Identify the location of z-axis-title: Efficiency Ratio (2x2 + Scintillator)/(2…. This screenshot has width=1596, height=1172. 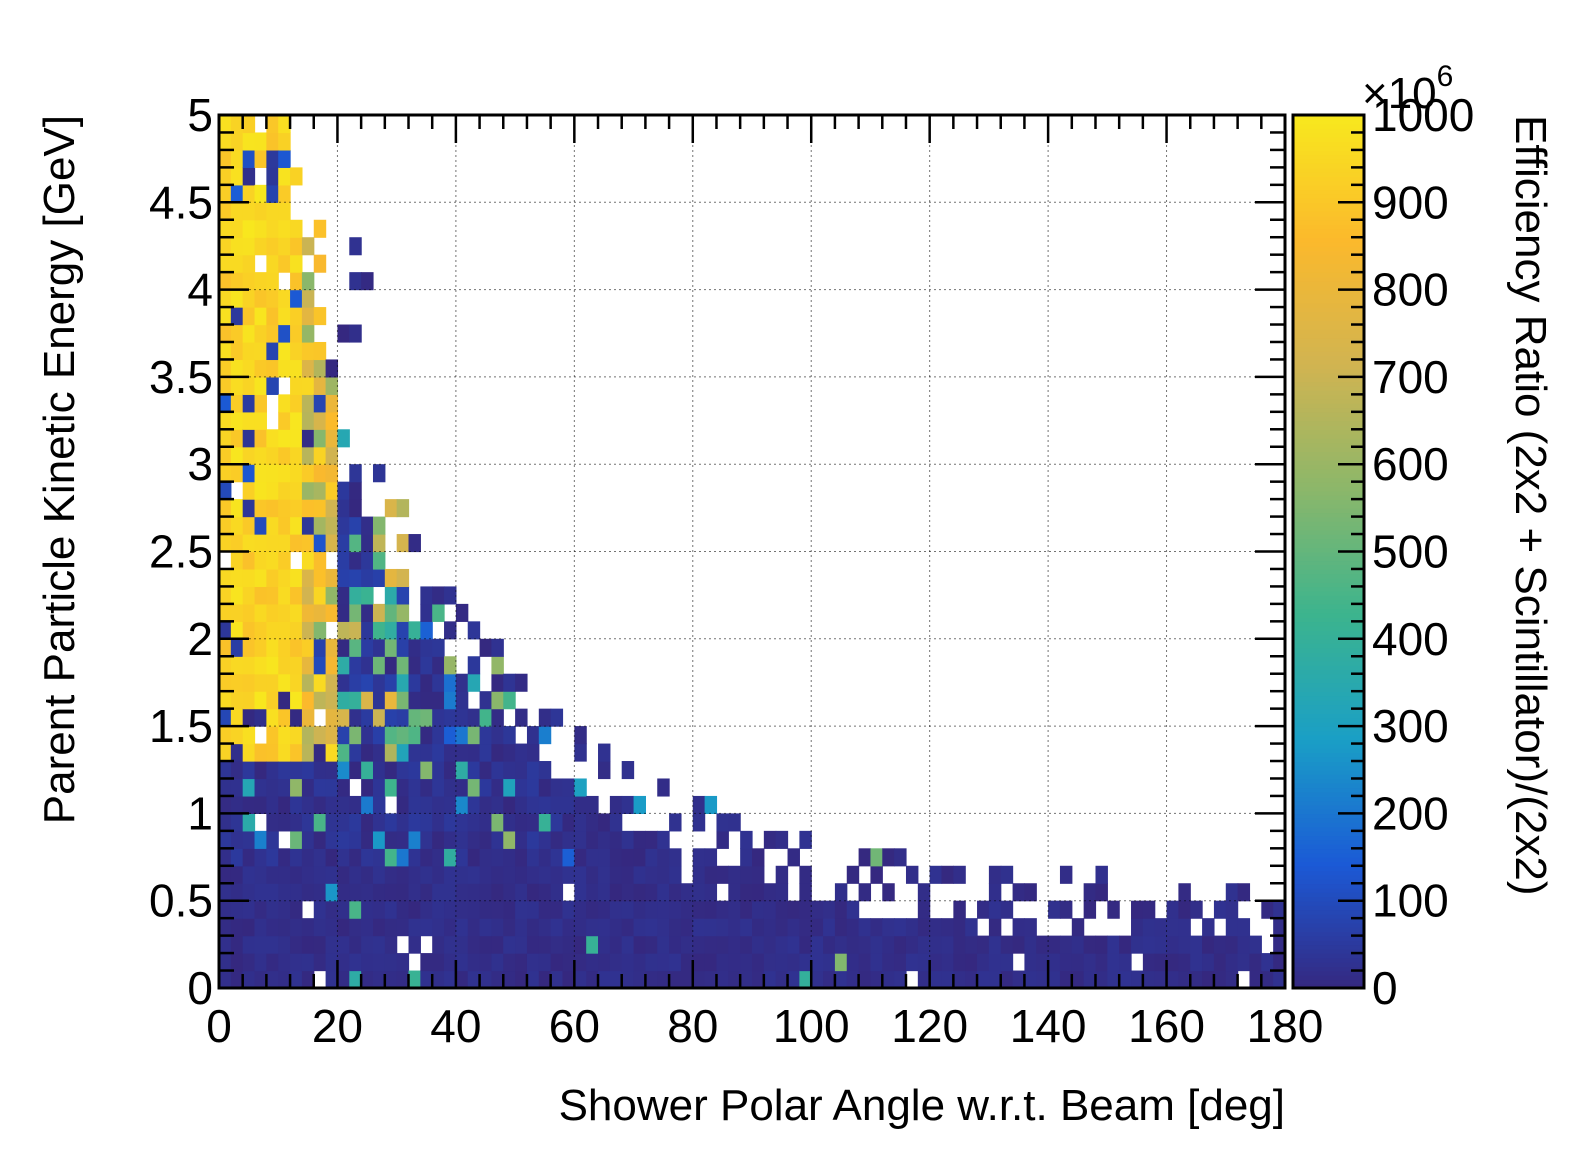
(1530, 505).